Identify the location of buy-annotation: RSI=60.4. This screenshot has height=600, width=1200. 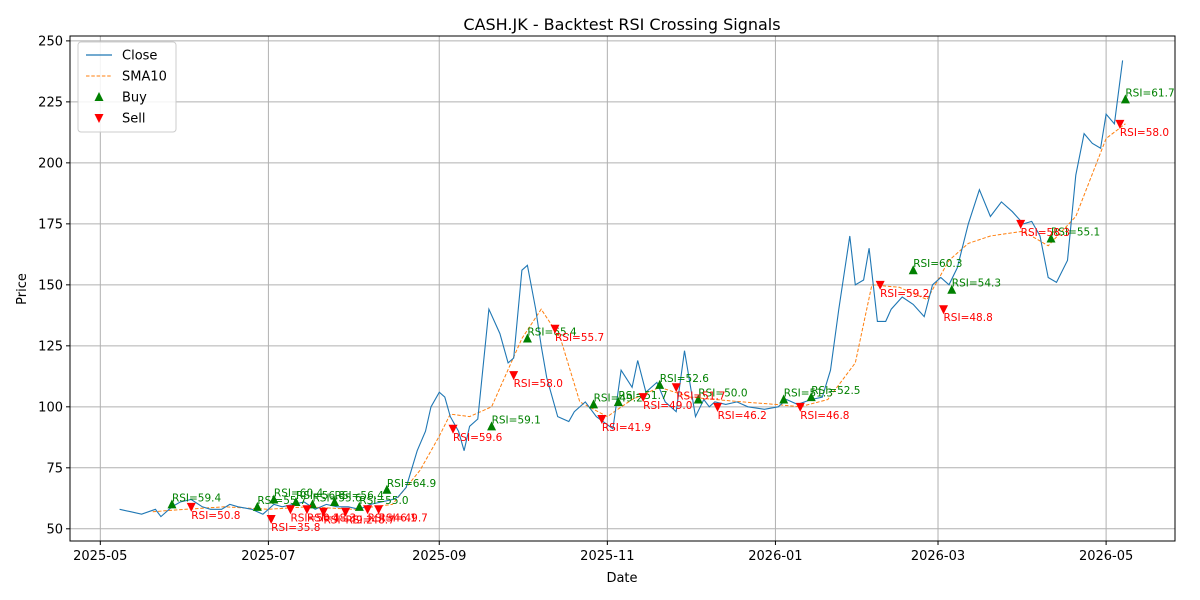
(299, 494).